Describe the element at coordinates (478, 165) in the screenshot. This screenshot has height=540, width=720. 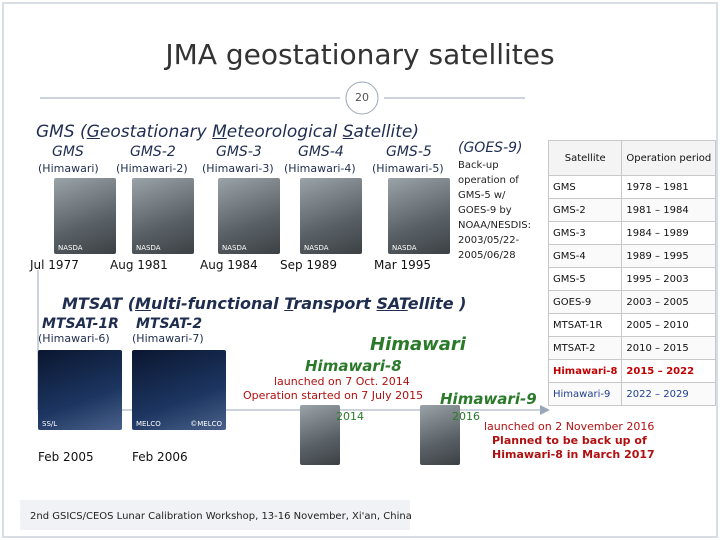
I see `goes9-note: Back-up` at that location.